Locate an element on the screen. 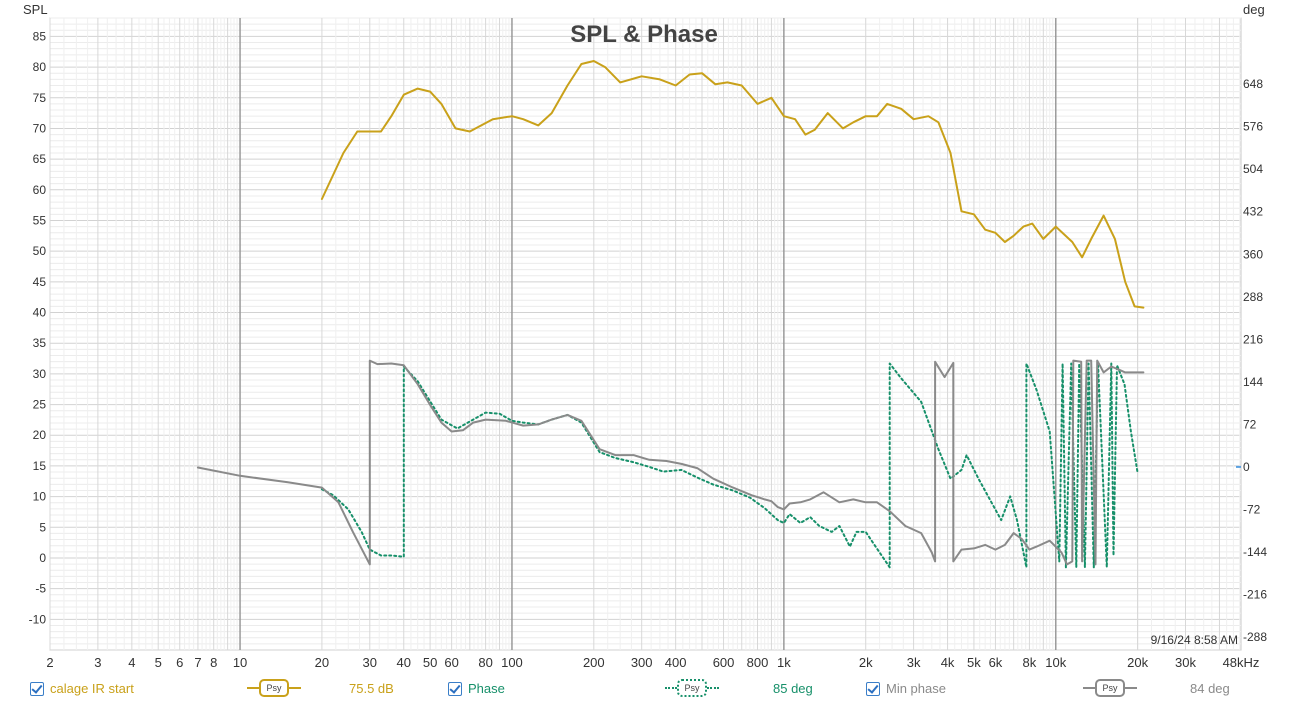  psy-label-minphase: Psy is located at coordinates (1110, 688).